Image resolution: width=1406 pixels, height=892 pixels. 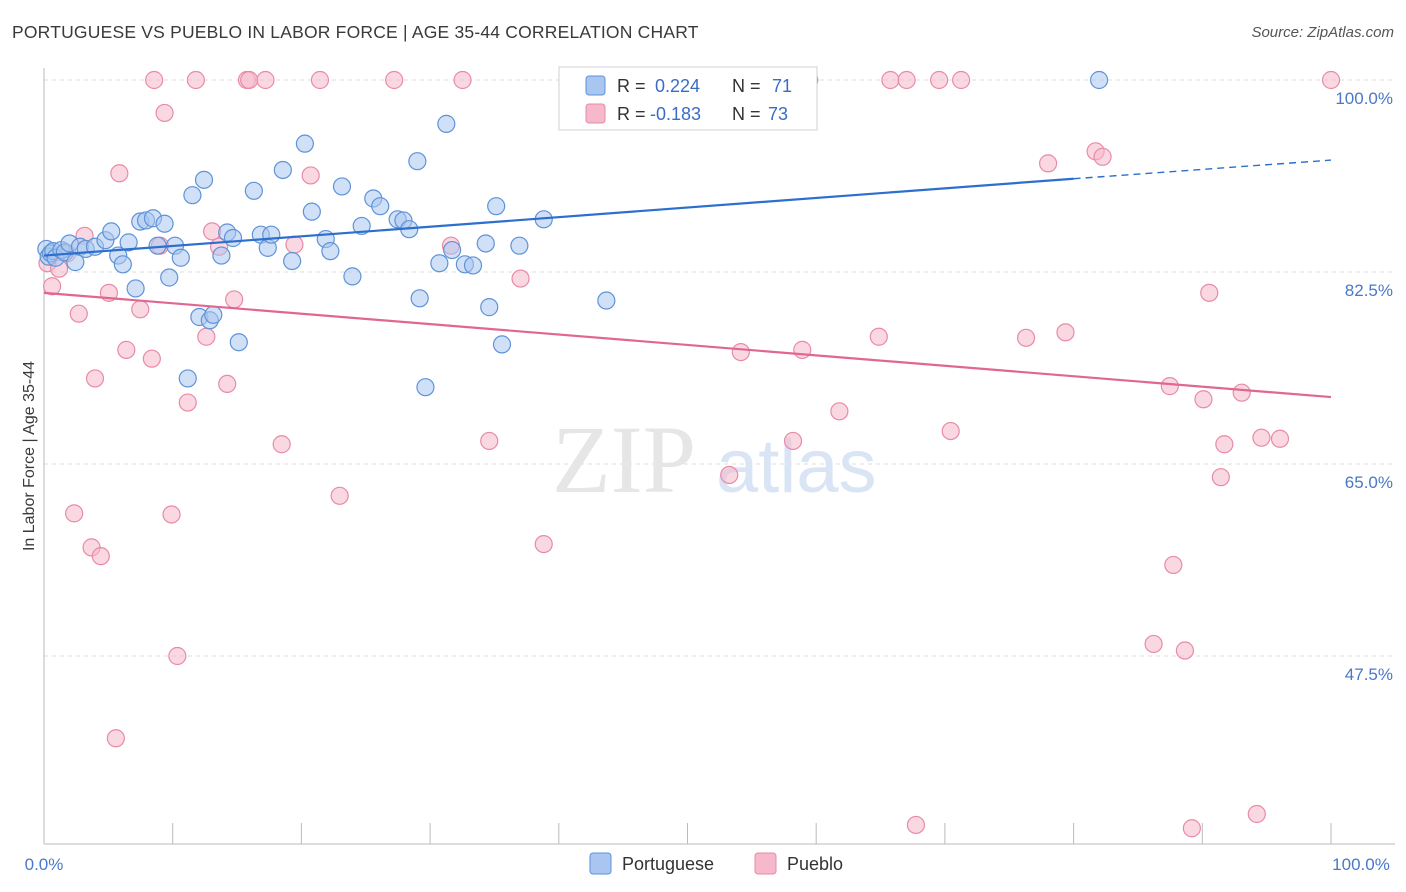 I want to click on portuguese-trend-line, so click(x=558, y=217).